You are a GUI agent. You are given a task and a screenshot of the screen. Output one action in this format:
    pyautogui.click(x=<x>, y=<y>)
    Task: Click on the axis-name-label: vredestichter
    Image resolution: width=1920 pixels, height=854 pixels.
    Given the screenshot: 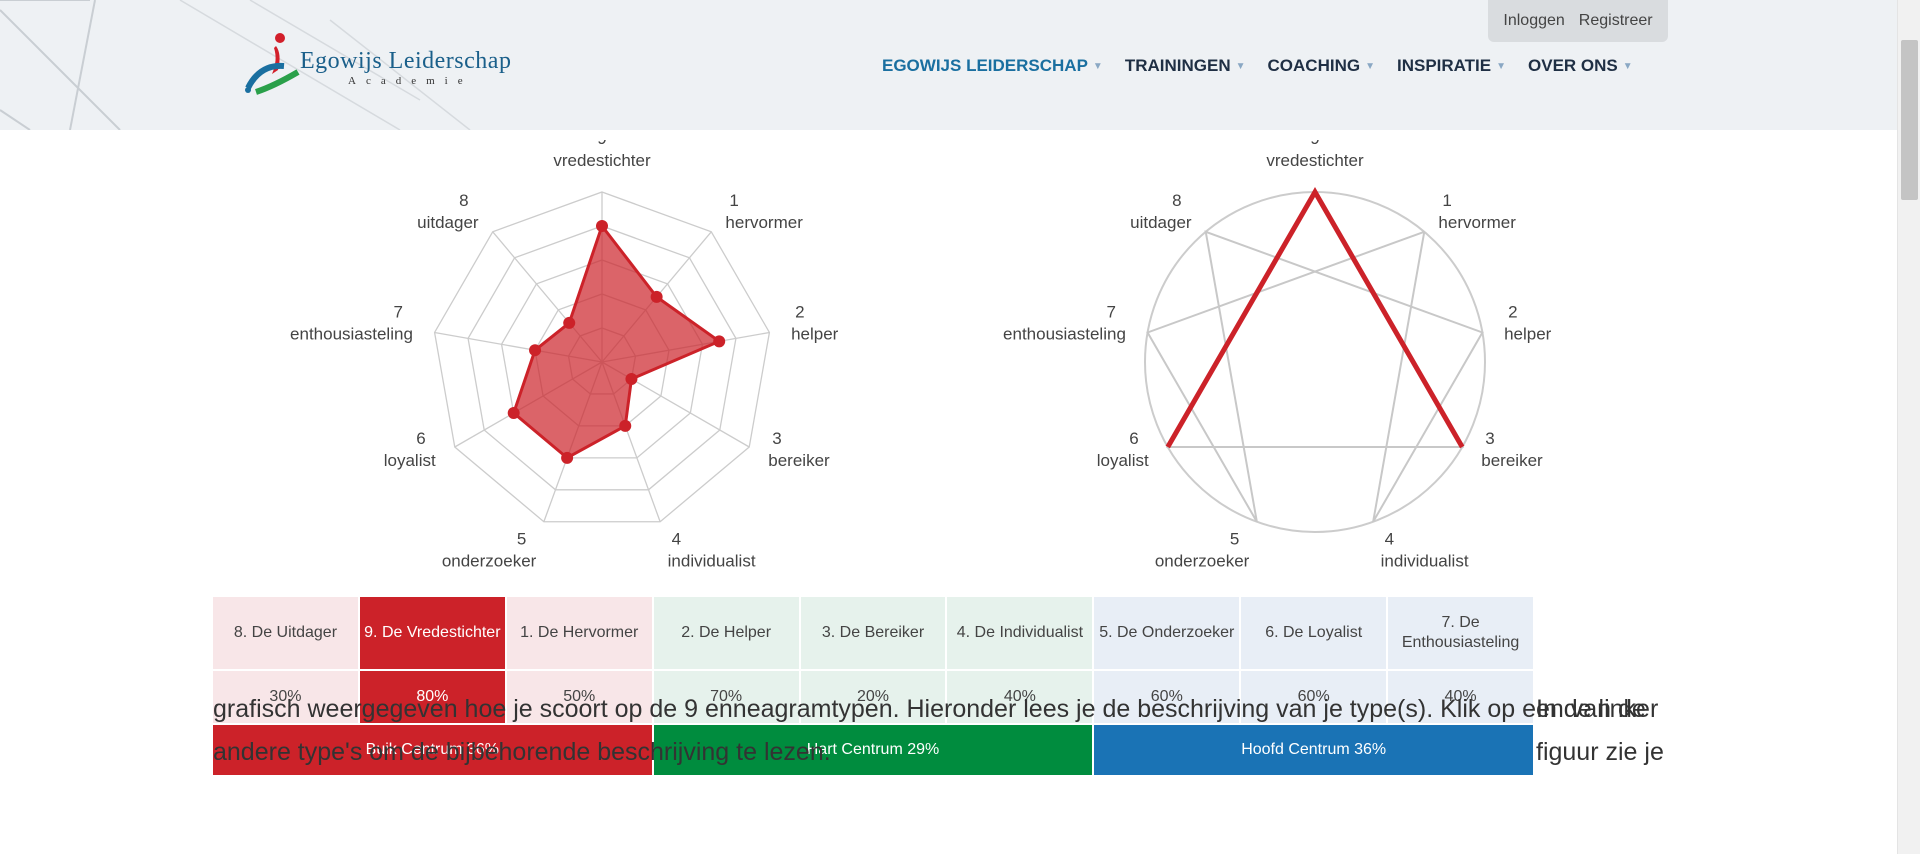 What is the action you would take?
    pyautogui.click(x=602, y=160)
    